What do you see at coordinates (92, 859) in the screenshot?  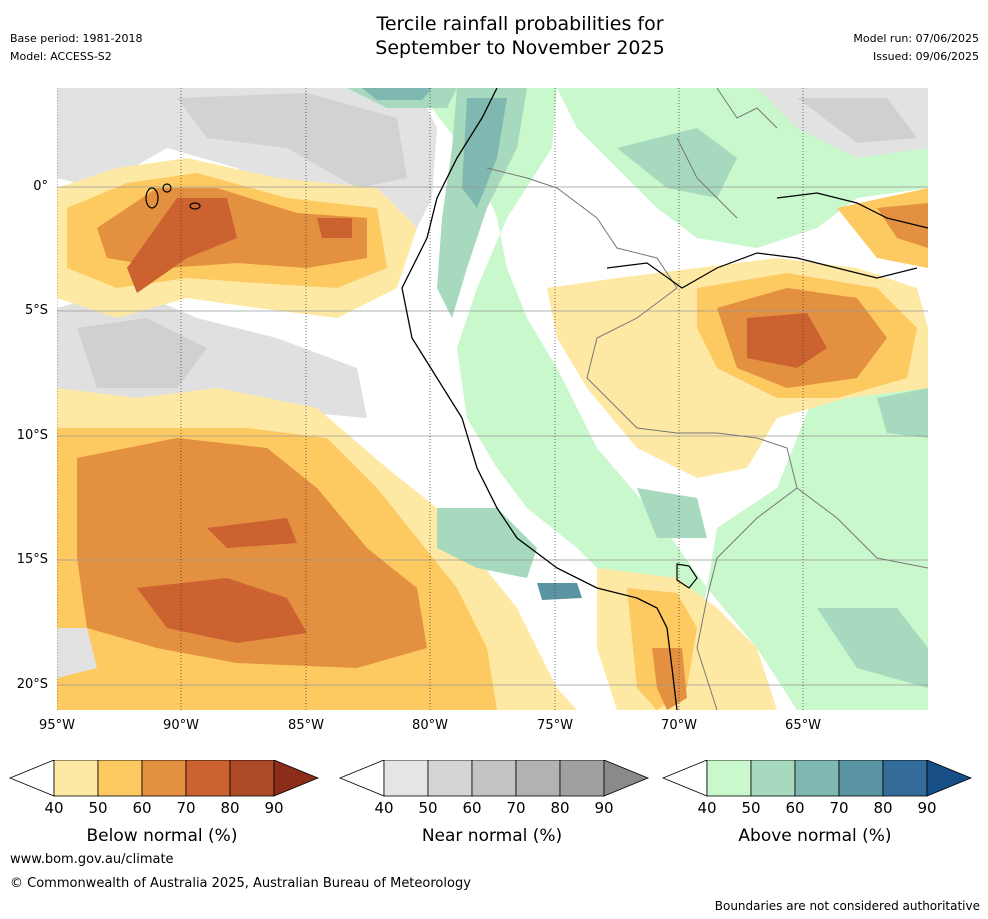 I see `website-link: www.bom.gov.au/climate` at bounding box center [92, 859].